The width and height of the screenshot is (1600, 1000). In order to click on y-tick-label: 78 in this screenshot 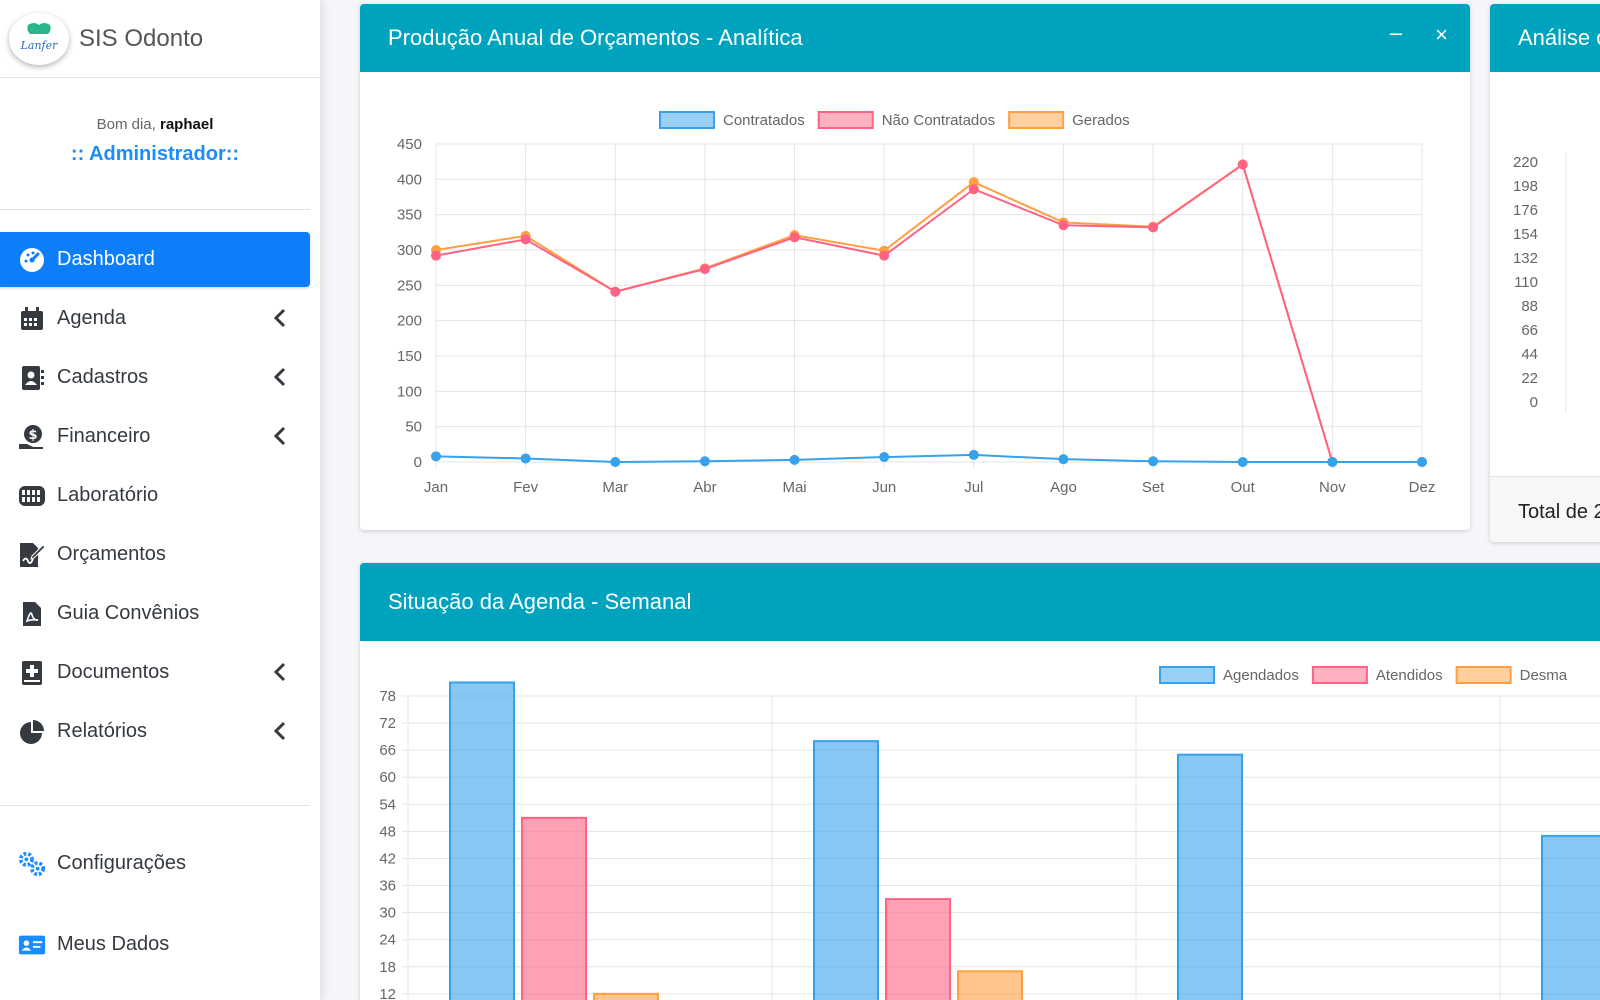, I will do `click(387, 696)`.